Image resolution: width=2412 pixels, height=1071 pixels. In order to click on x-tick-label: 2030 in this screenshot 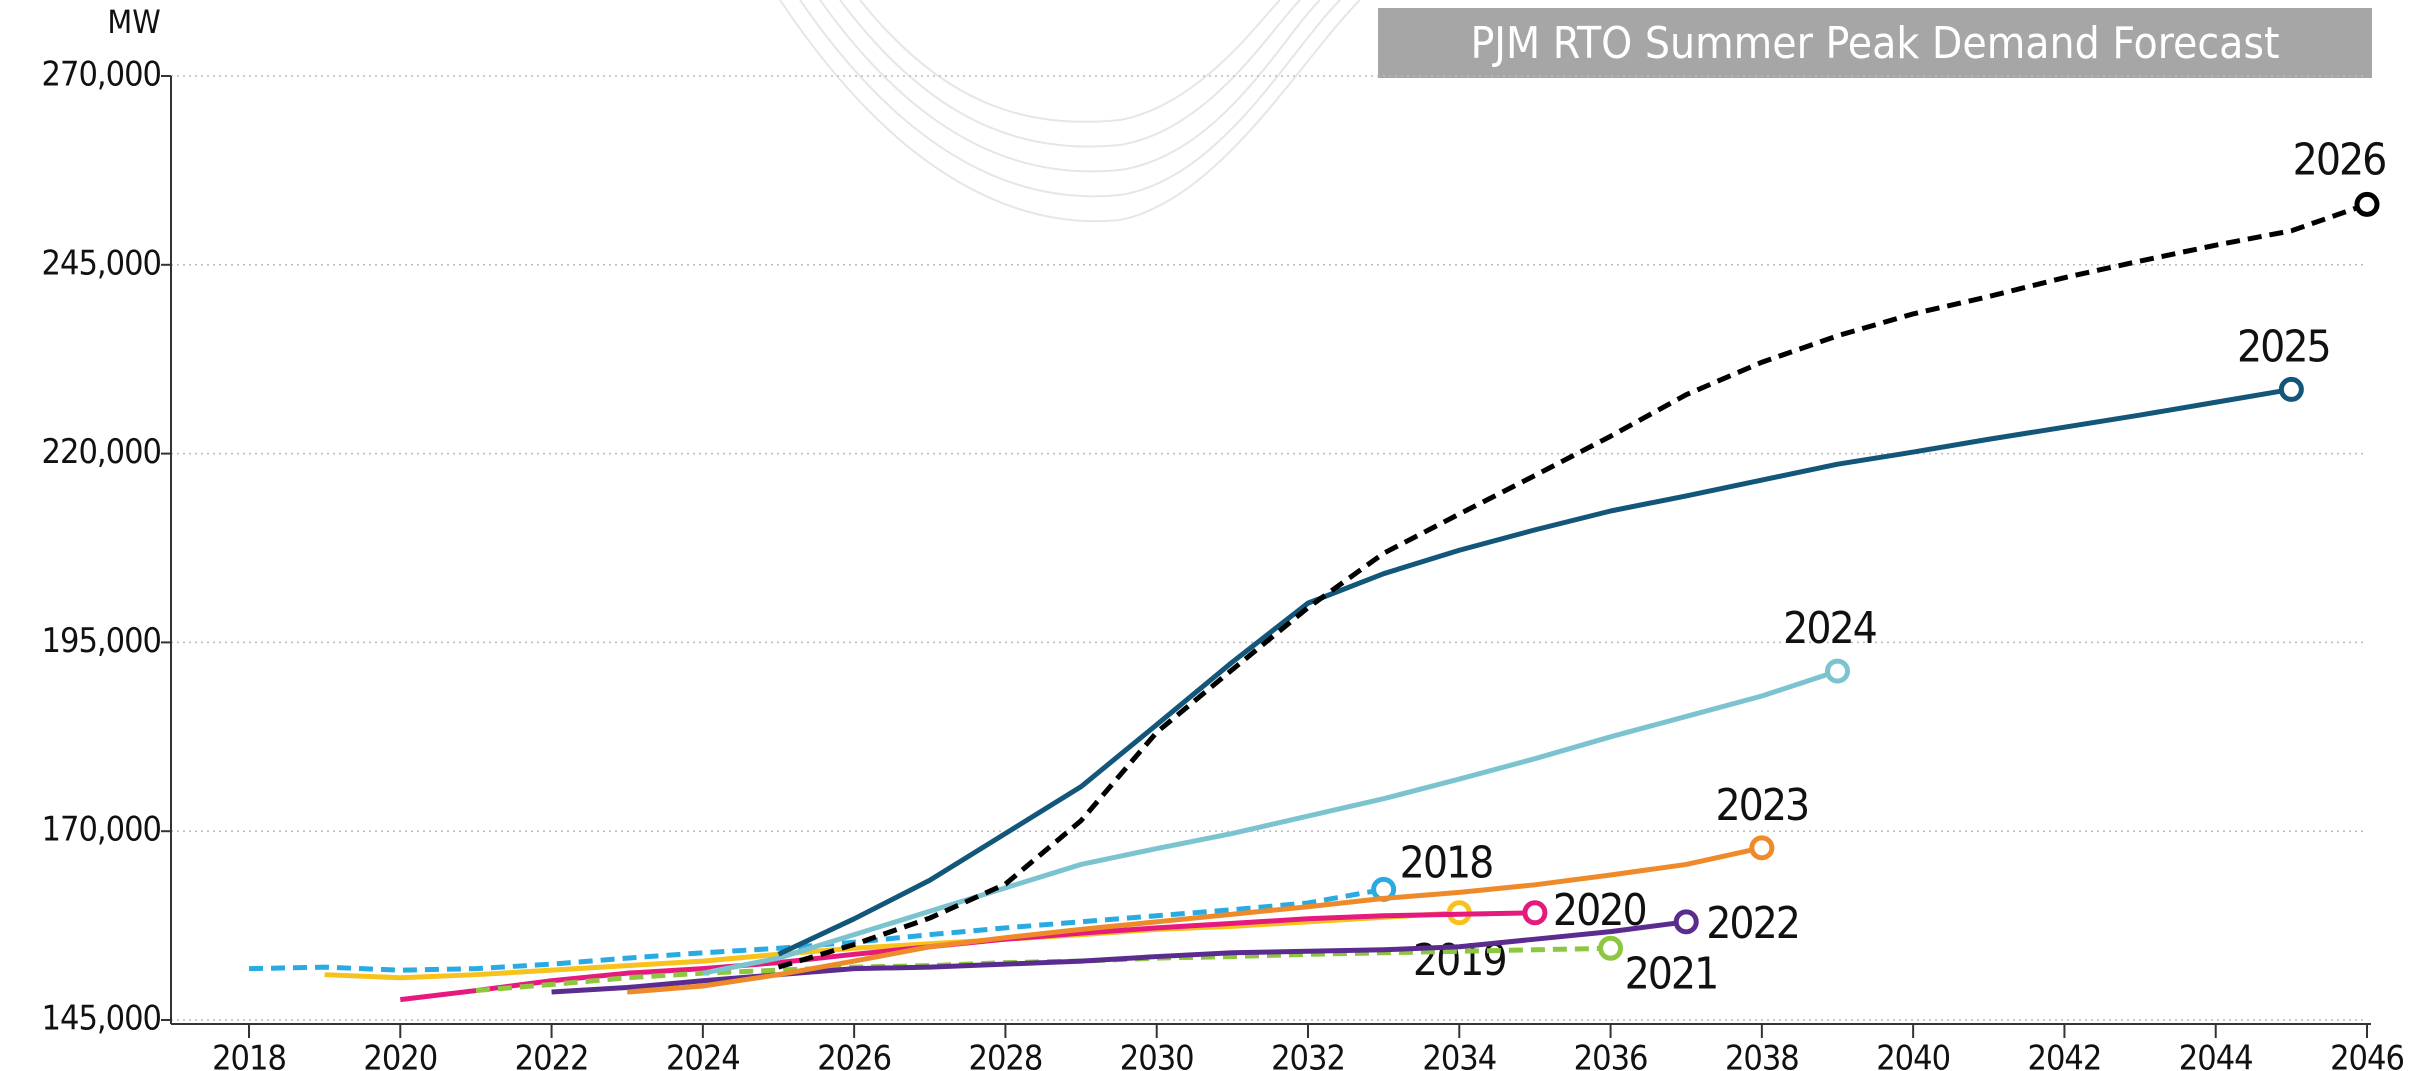, I will do `click(1157, 1055)`.